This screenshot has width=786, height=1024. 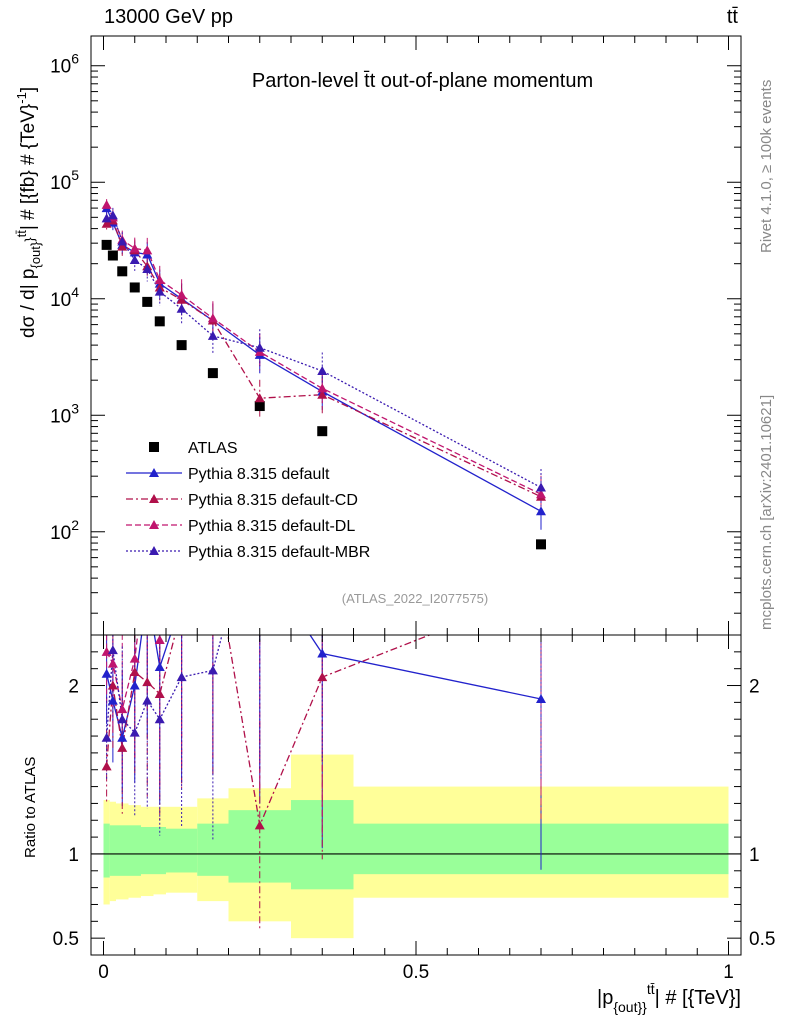 I want to click on x-axis-label: |p{out}}tt̄| # [{TeV}], so click(x=669, y=998).